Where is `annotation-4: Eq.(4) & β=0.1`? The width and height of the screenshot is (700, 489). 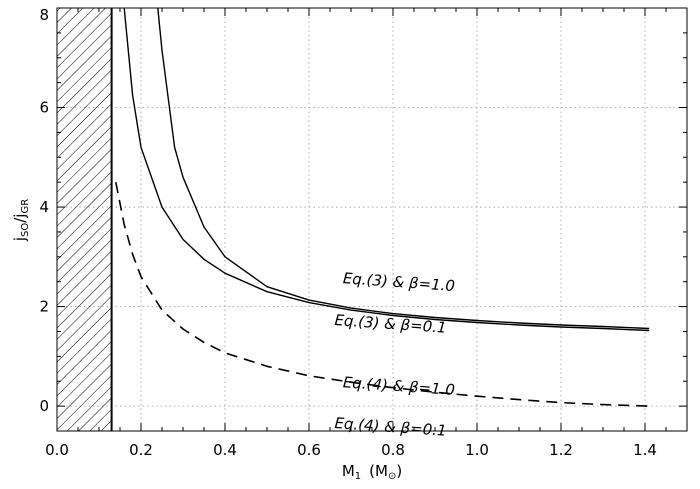 annotation-4: Eq.(4) & β=0.1 is located at coordinates (390, 427).